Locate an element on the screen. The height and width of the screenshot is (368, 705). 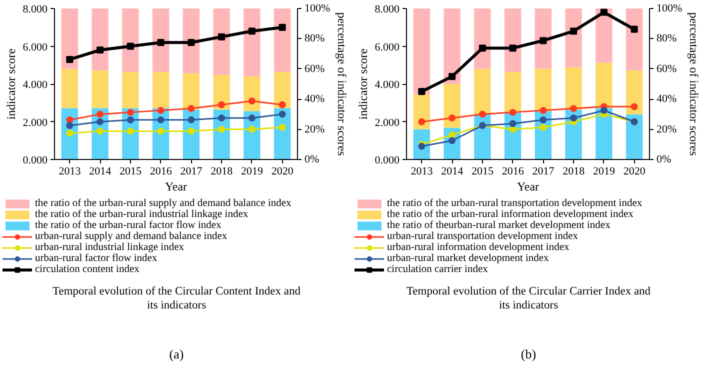
y-tick-label: 6.000 is located at coordinates (387, 47).